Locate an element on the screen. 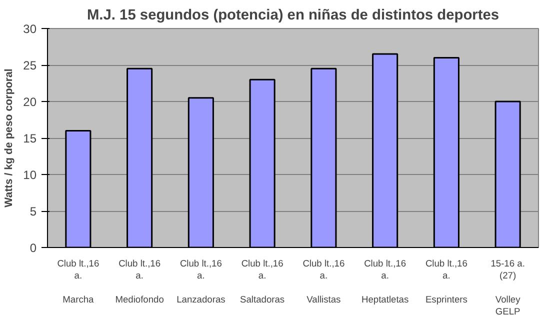  y-tick-label: 5 is located at coordinates (33, 211).